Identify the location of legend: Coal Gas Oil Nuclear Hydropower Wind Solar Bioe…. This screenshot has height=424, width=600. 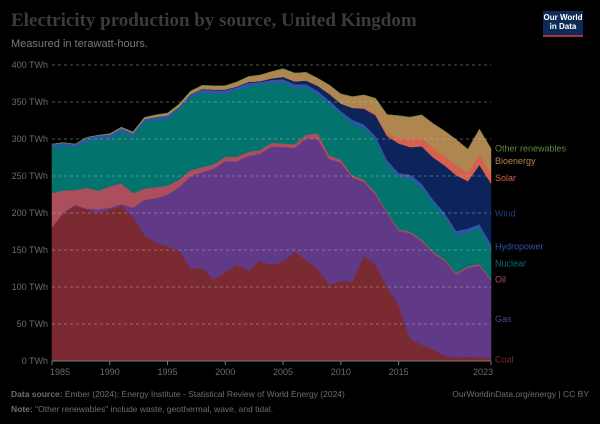
(531, 254).